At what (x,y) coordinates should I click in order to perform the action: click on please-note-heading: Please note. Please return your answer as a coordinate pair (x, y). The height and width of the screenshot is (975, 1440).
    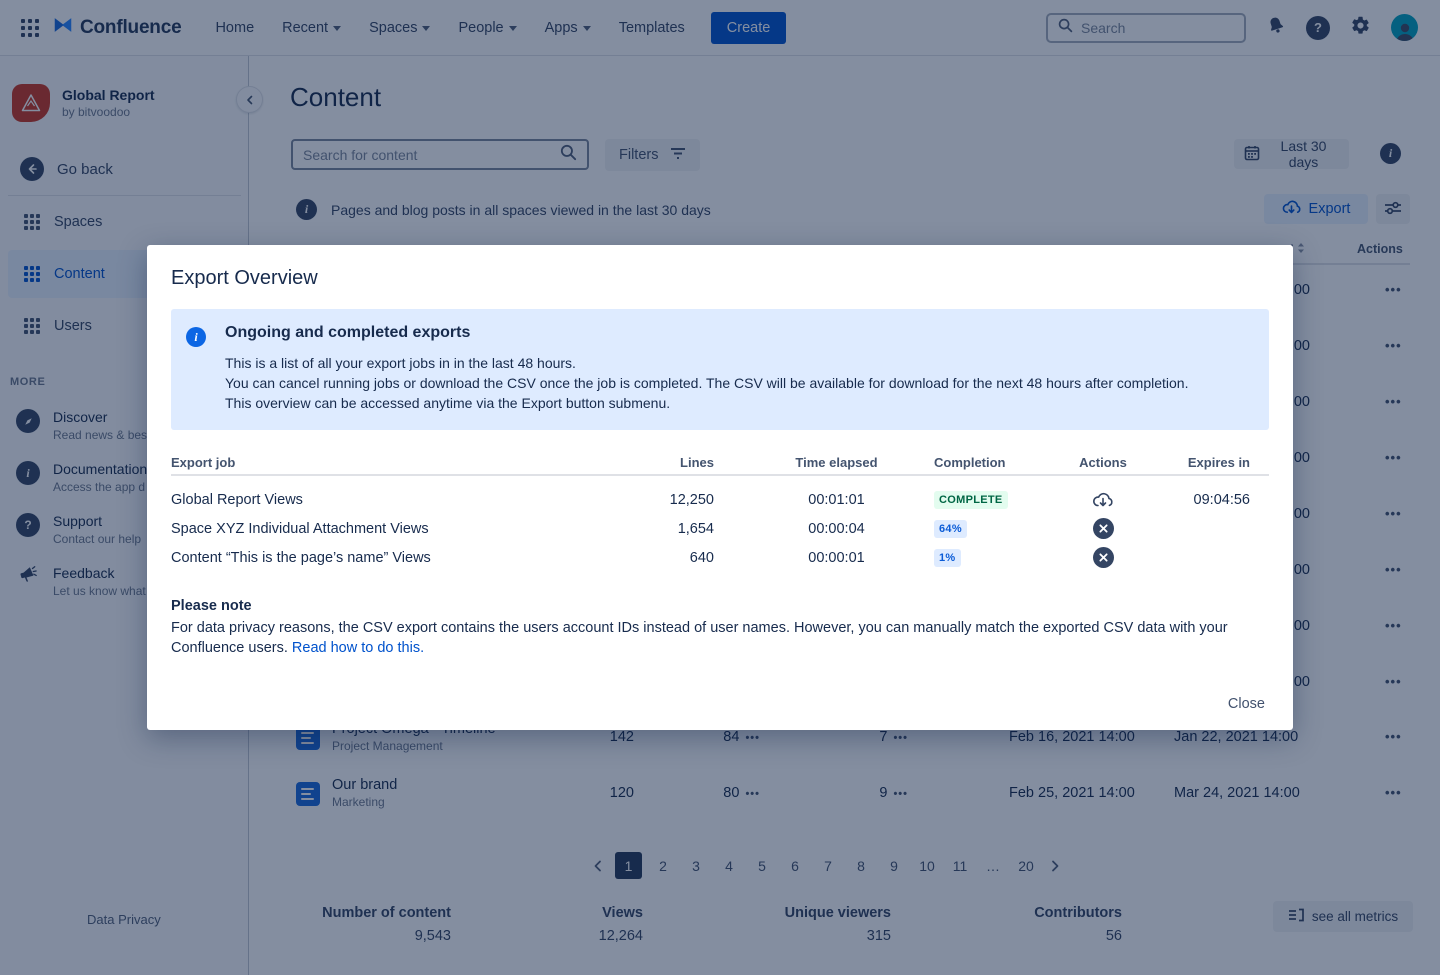
    Looking at the image, I should click on (211, 606).